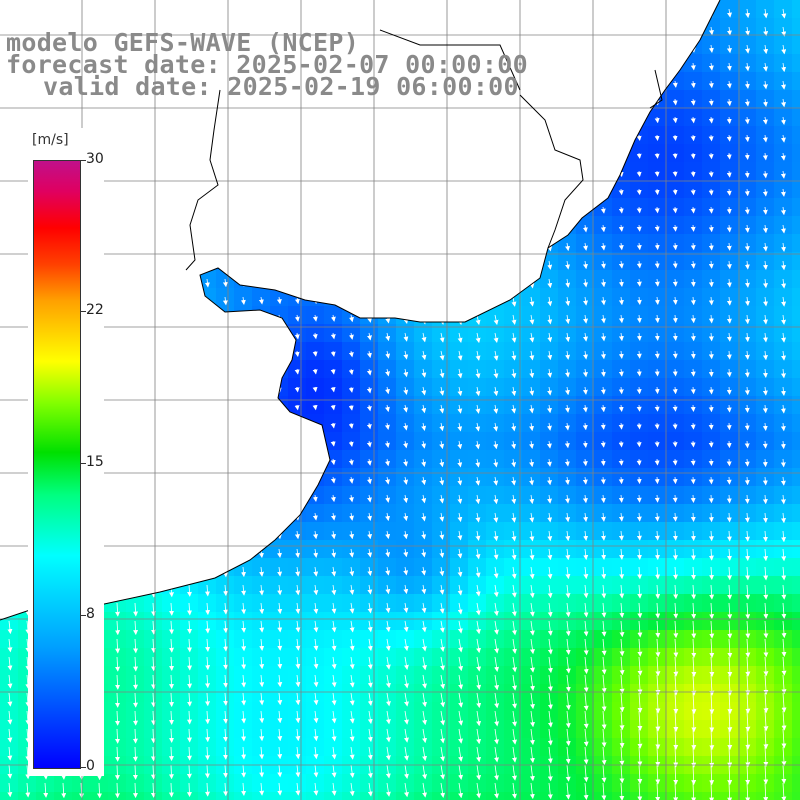  What do you see at coordinates (50, 140) in the screenshot?
I see `legend-unit: [m/s]` at bounding box center [50, 140].